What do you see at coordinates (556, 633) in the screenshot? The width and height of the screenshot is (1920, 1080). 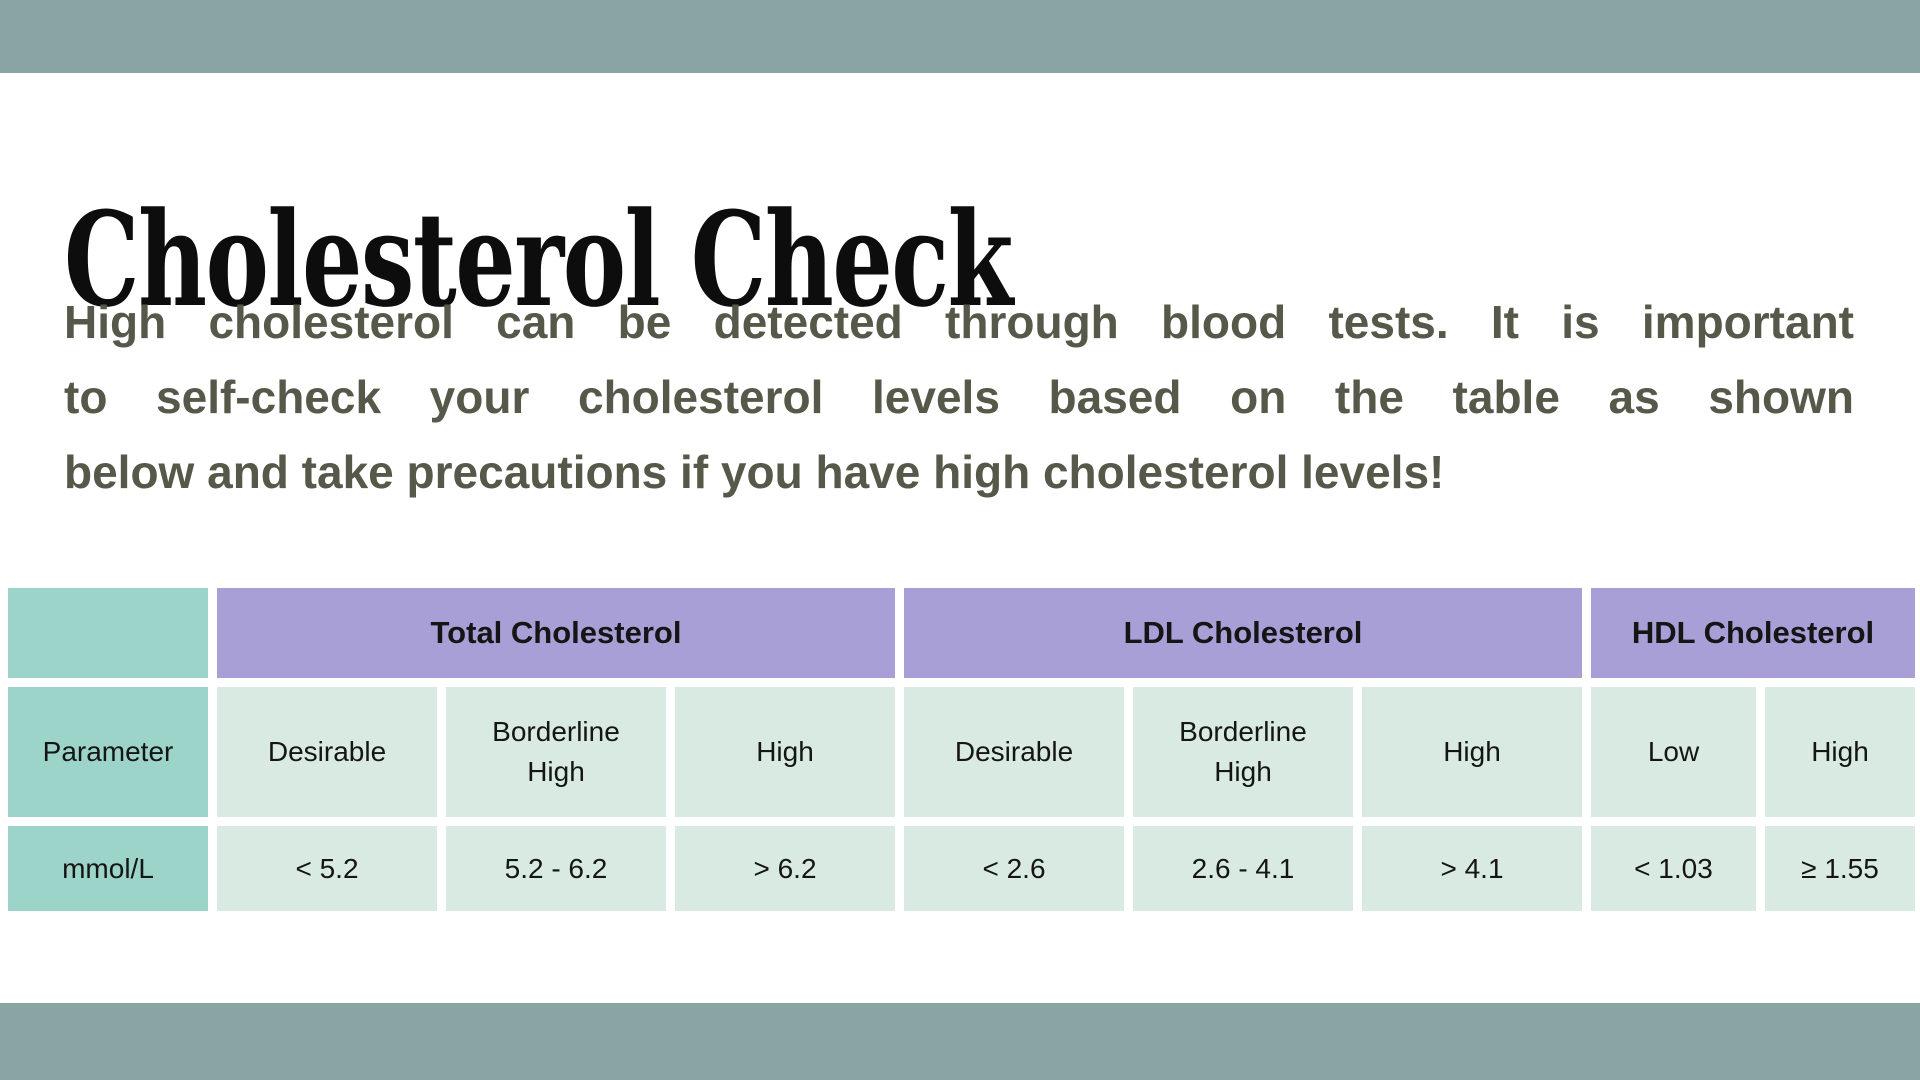 I see `group-header-total-cholesterol: Total Cholesterol` at bounding box center [556, 633].